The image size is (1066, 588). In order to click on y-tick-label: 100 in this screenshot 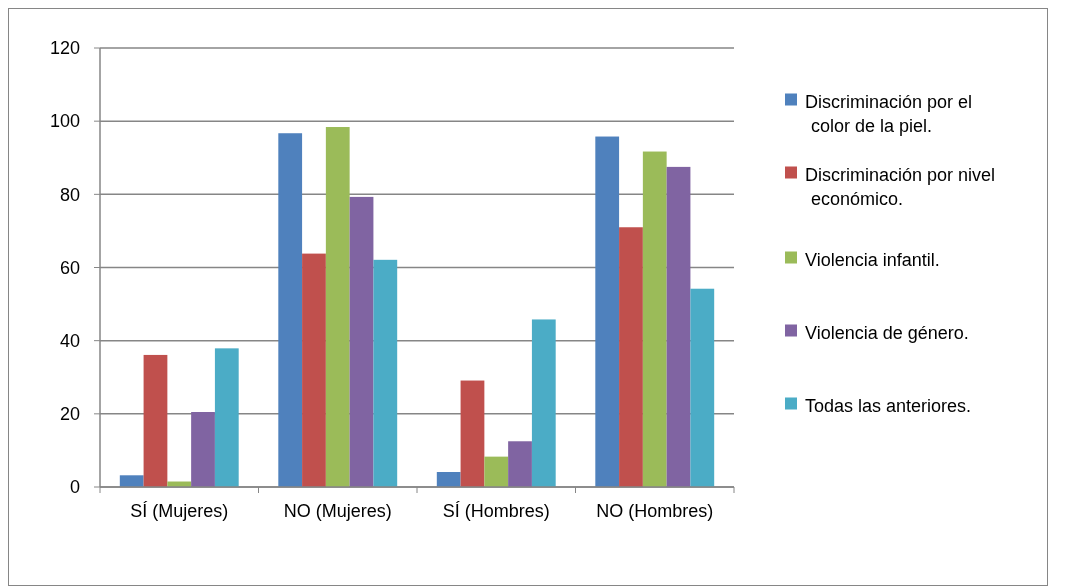, I will do `click(64, 121)`.